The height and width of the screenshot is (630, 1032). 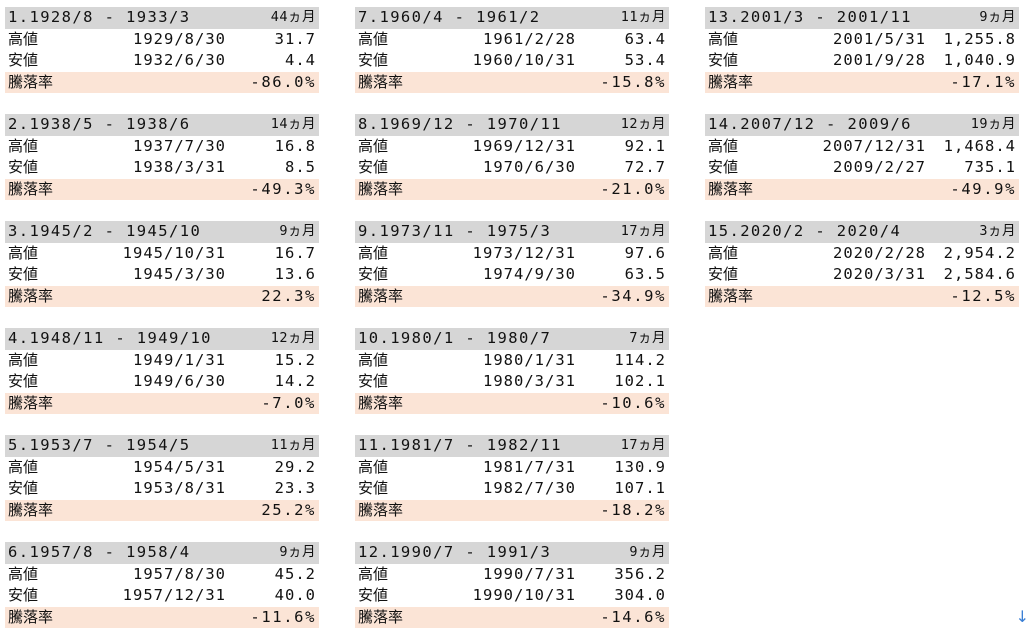 What do you see at coordinates (879, 252) in the screenshot?
I see `high-date: 2020/2/28` at bounding box center [879, 252].